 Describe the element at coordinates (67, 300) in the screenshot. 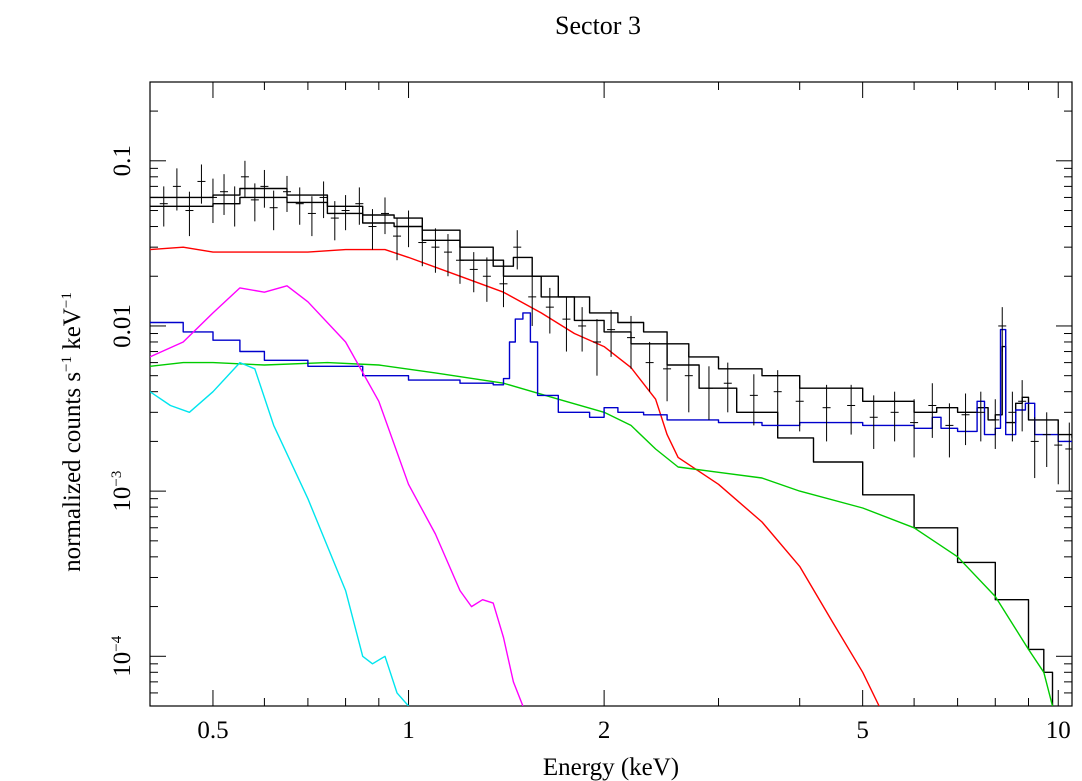

I see `y-axis-label-exp2: −1` at that location.